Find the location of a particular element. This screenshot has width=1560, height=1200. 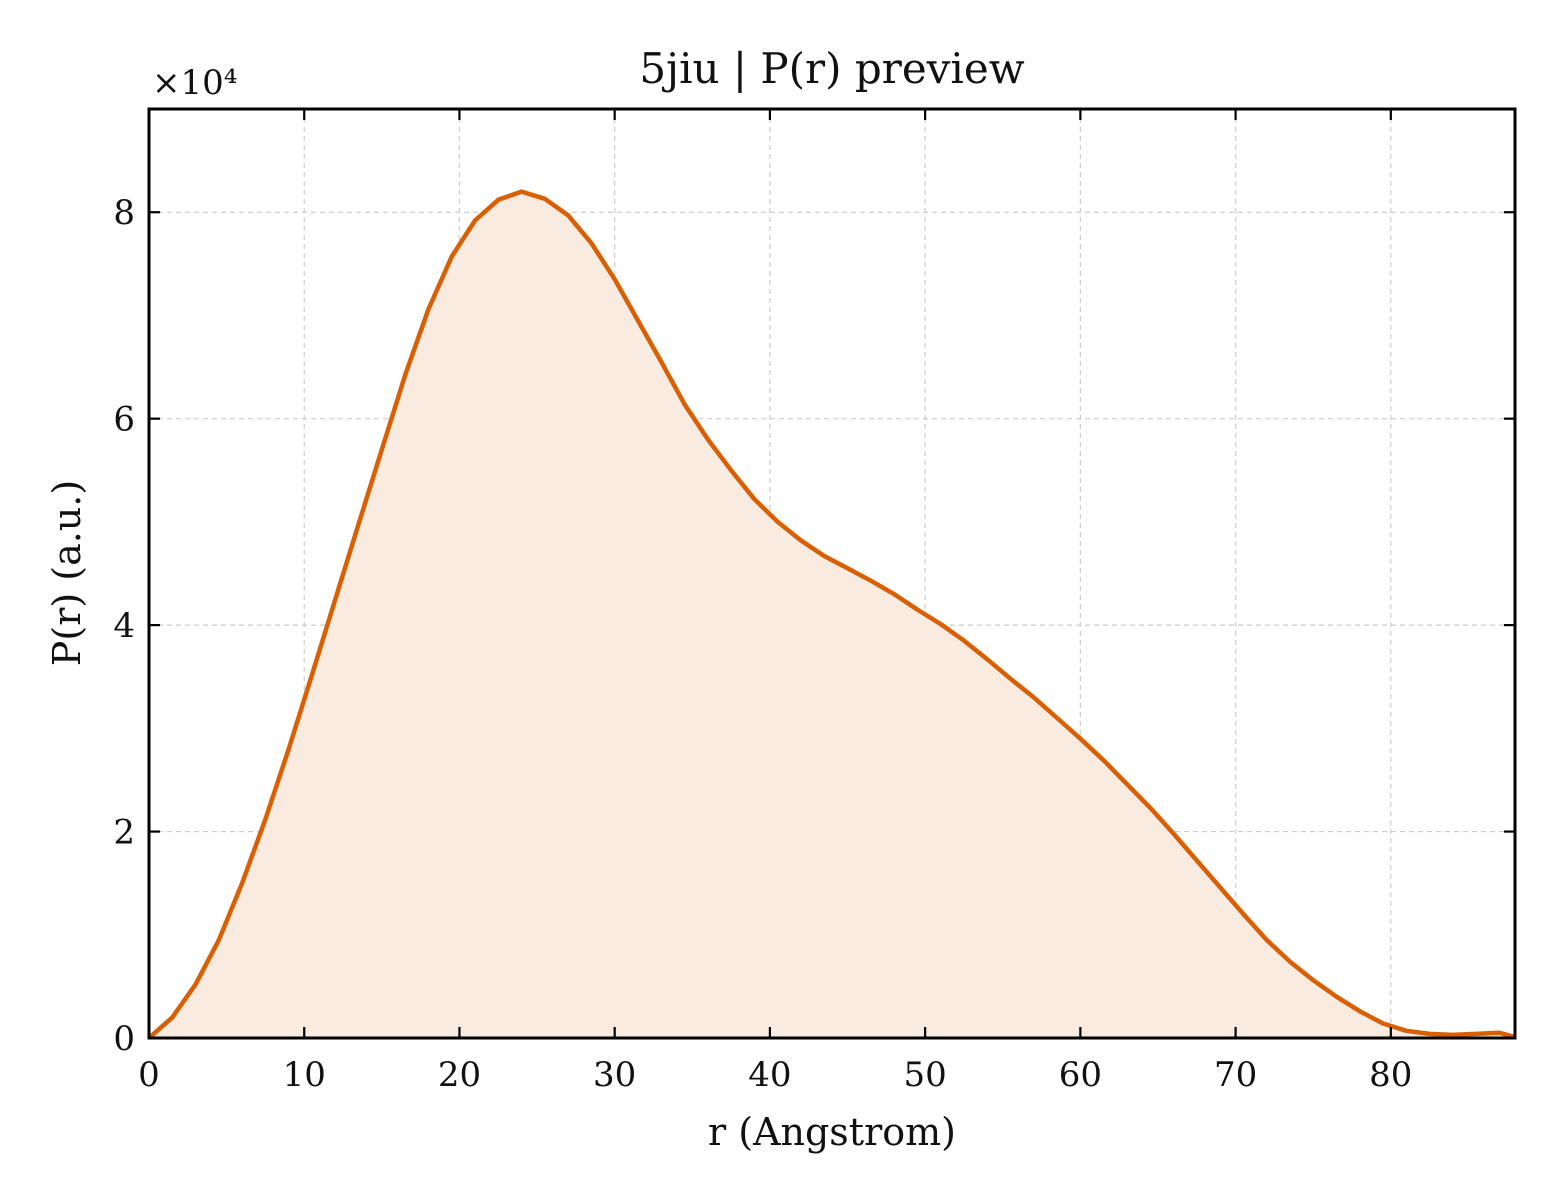

x-tick-label: 0 is located at coordinates (149, 1075).